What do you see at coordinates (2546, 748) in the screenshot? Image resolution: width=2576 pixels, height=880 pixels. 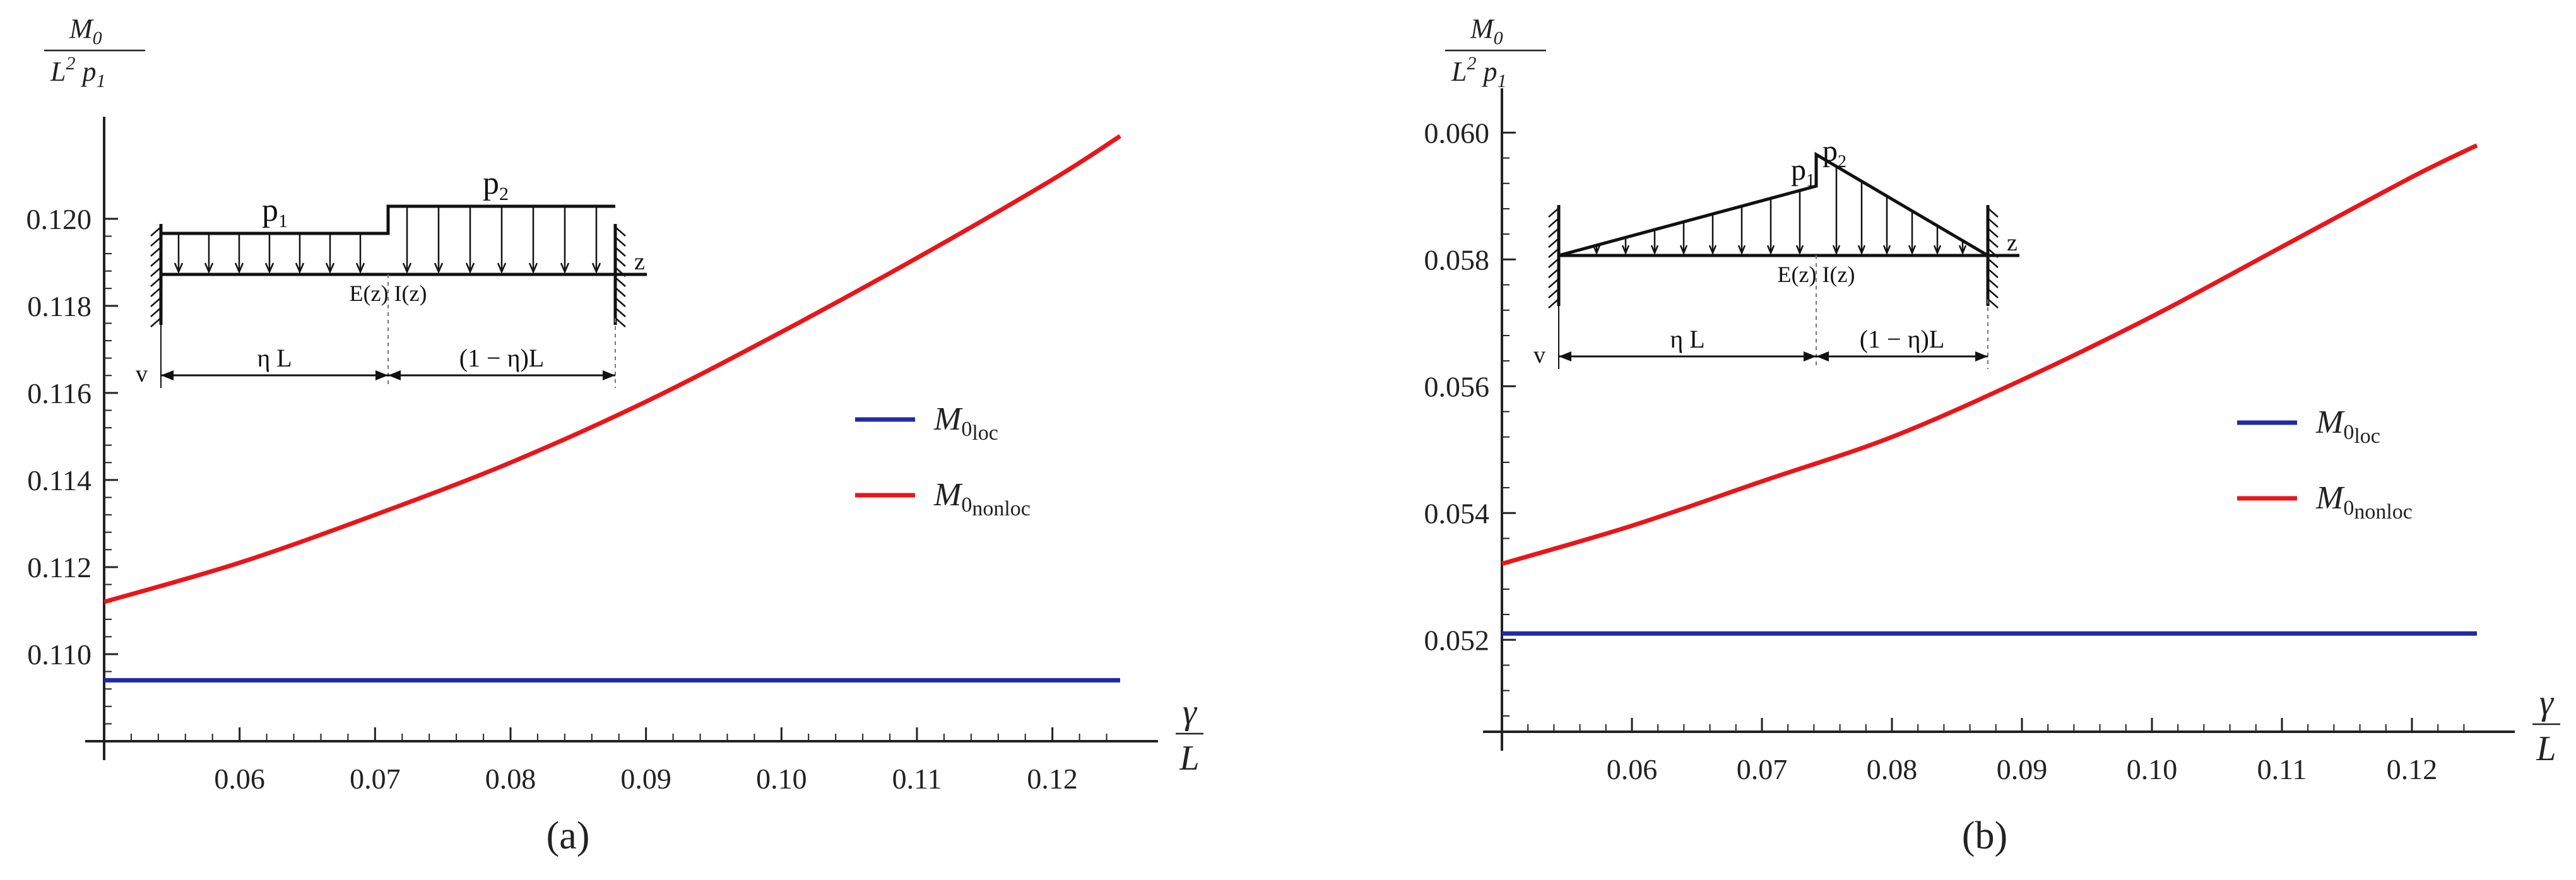 I see `x-axis-label-denominator: L` at bounding box center [2546, 748].